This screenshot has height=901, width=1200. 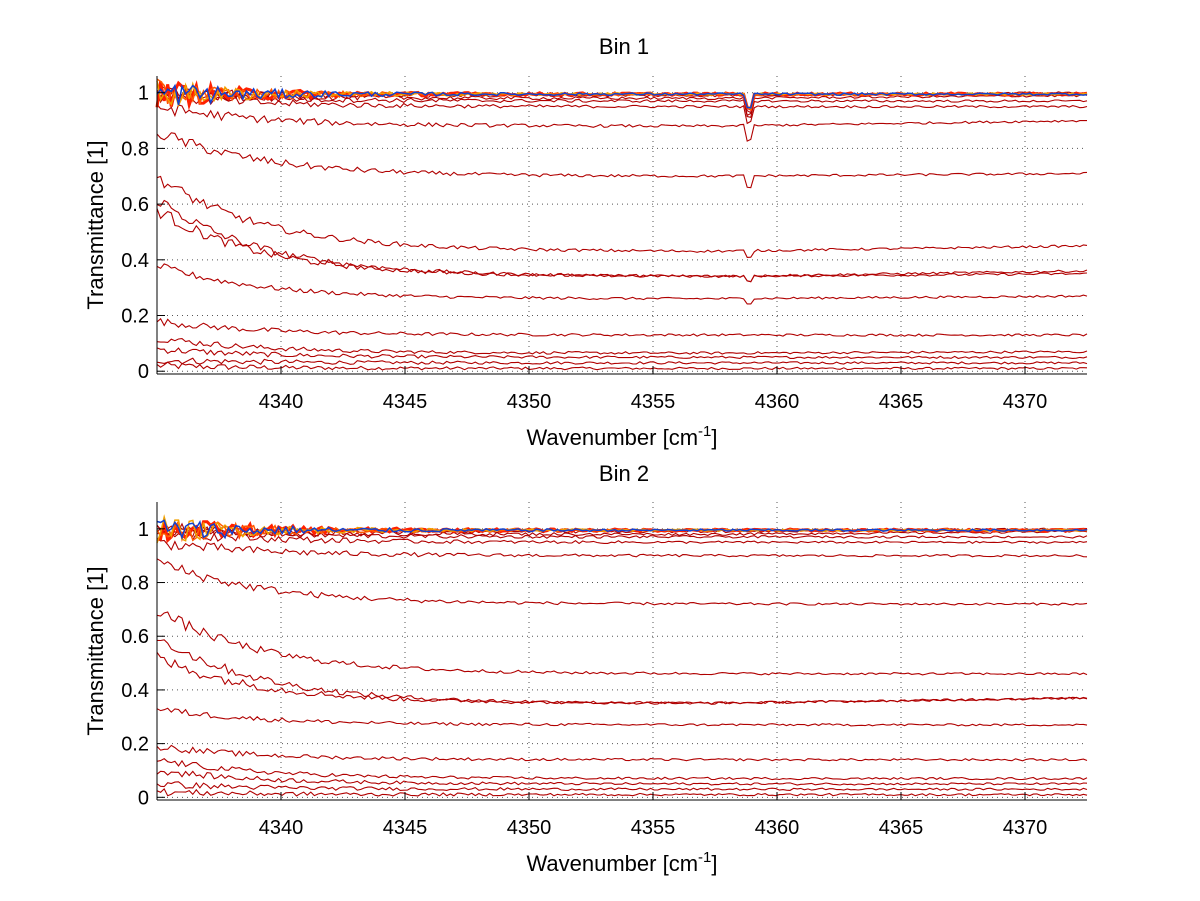 What do you see at coordinates (624, 473) in the screenshot?
I see `chart-title: Bin 2` at bounding box center [624, 473].